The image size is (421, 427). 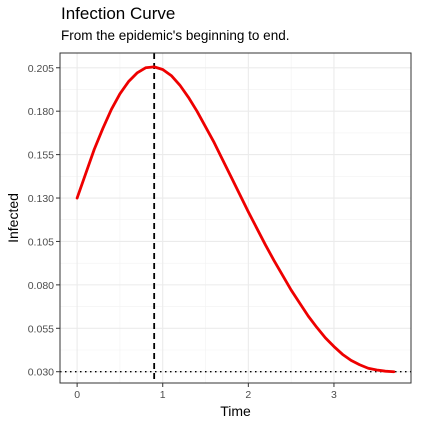 What do you see at coordinates (41, 156) in the screenshot?
I see `y-tick-label: 0.155` at bounding box center [41, 156].